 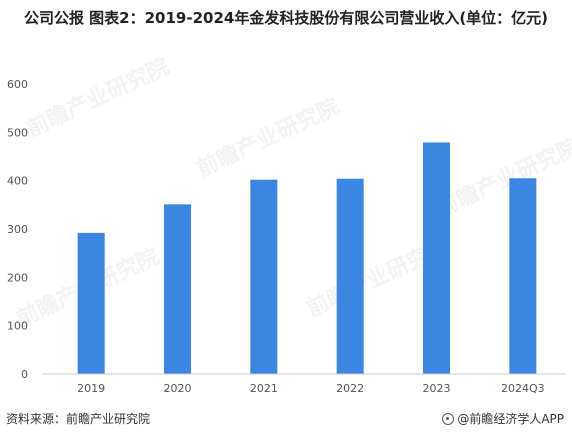 I want to click on circle-logo-icon, so click(x=448, y=418).